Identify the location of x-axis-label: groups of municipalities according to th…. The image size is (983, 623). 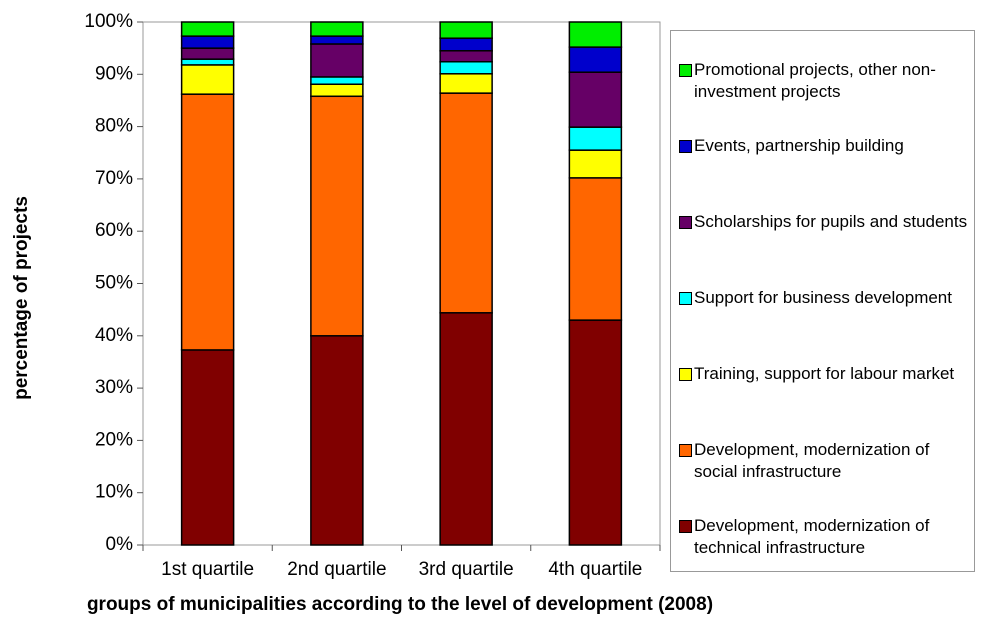
(400, 604).